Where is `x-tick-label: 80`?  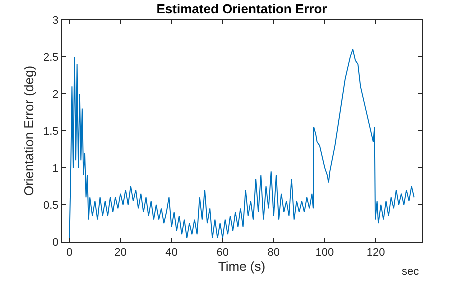 x-tick-label: 80 is located at coordinates (274, 253).